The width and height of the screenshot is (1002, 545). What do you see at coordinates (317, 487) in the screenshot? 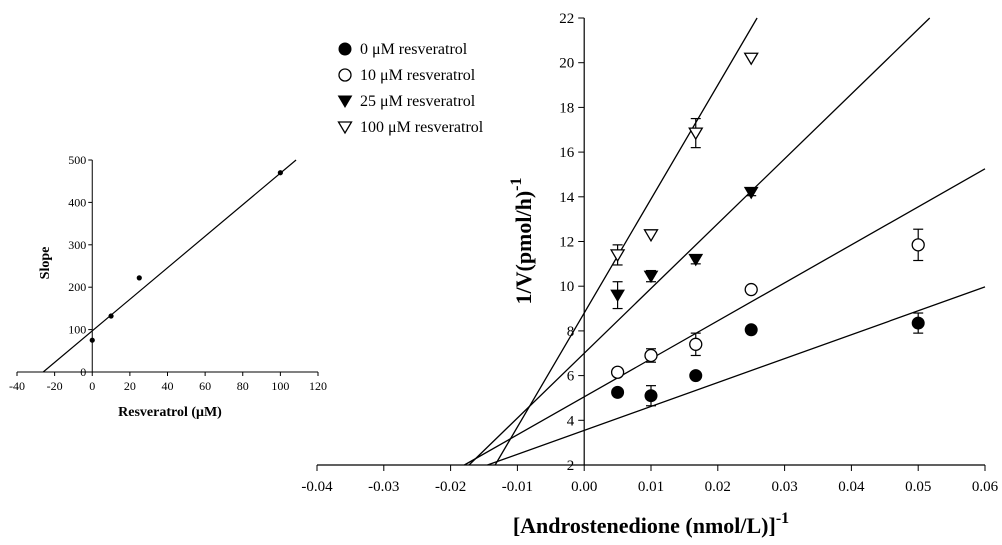
I see `x-tick-label: -0.04` at bounding box center [317, 487].